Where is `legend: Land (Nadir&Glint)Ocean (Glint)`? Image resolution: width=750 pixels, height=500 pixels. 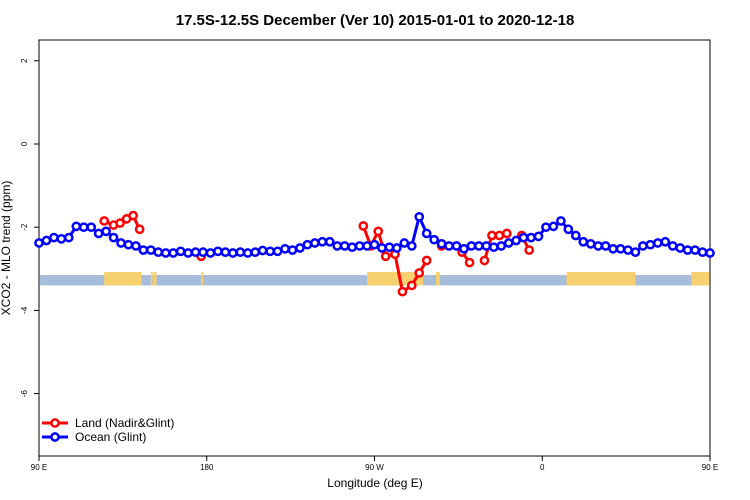
legend: Land (Nadir&Glint)Ocean (Glint) is located at coordinates (108, 430).